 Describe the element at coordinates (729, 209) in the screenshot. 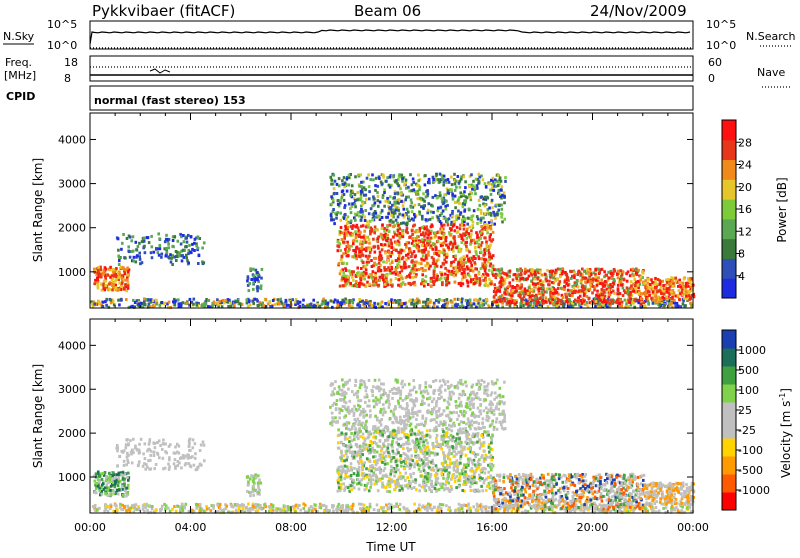

I see `colorbar-segment` at that location.